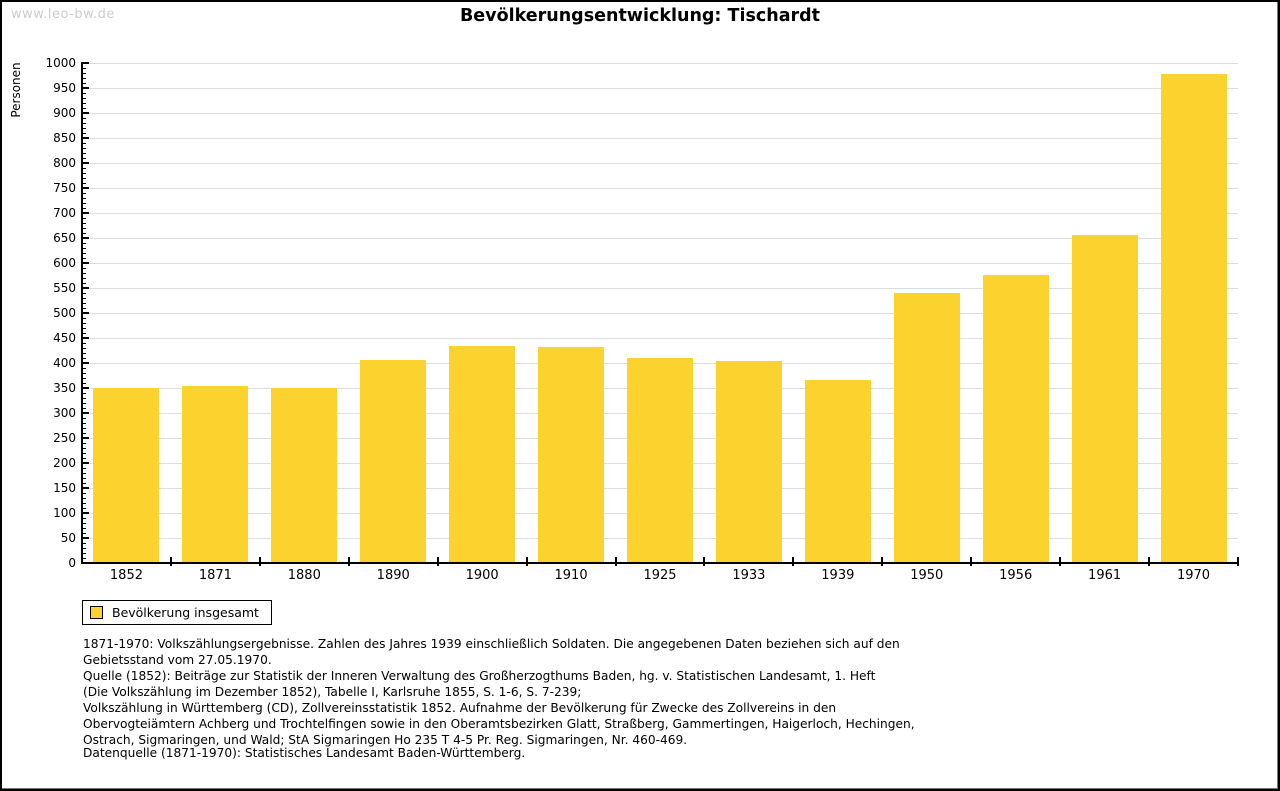  I want to click on y-tick-label: 800, so click(64, 163).